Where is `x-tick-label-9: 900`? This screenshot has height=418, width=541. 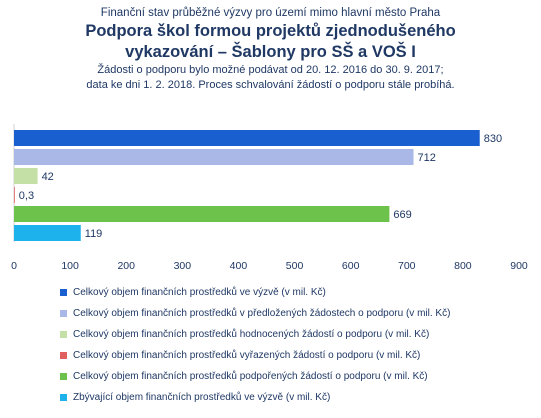
x-tick-label-9: 900 is located at coordinates (519, 266).